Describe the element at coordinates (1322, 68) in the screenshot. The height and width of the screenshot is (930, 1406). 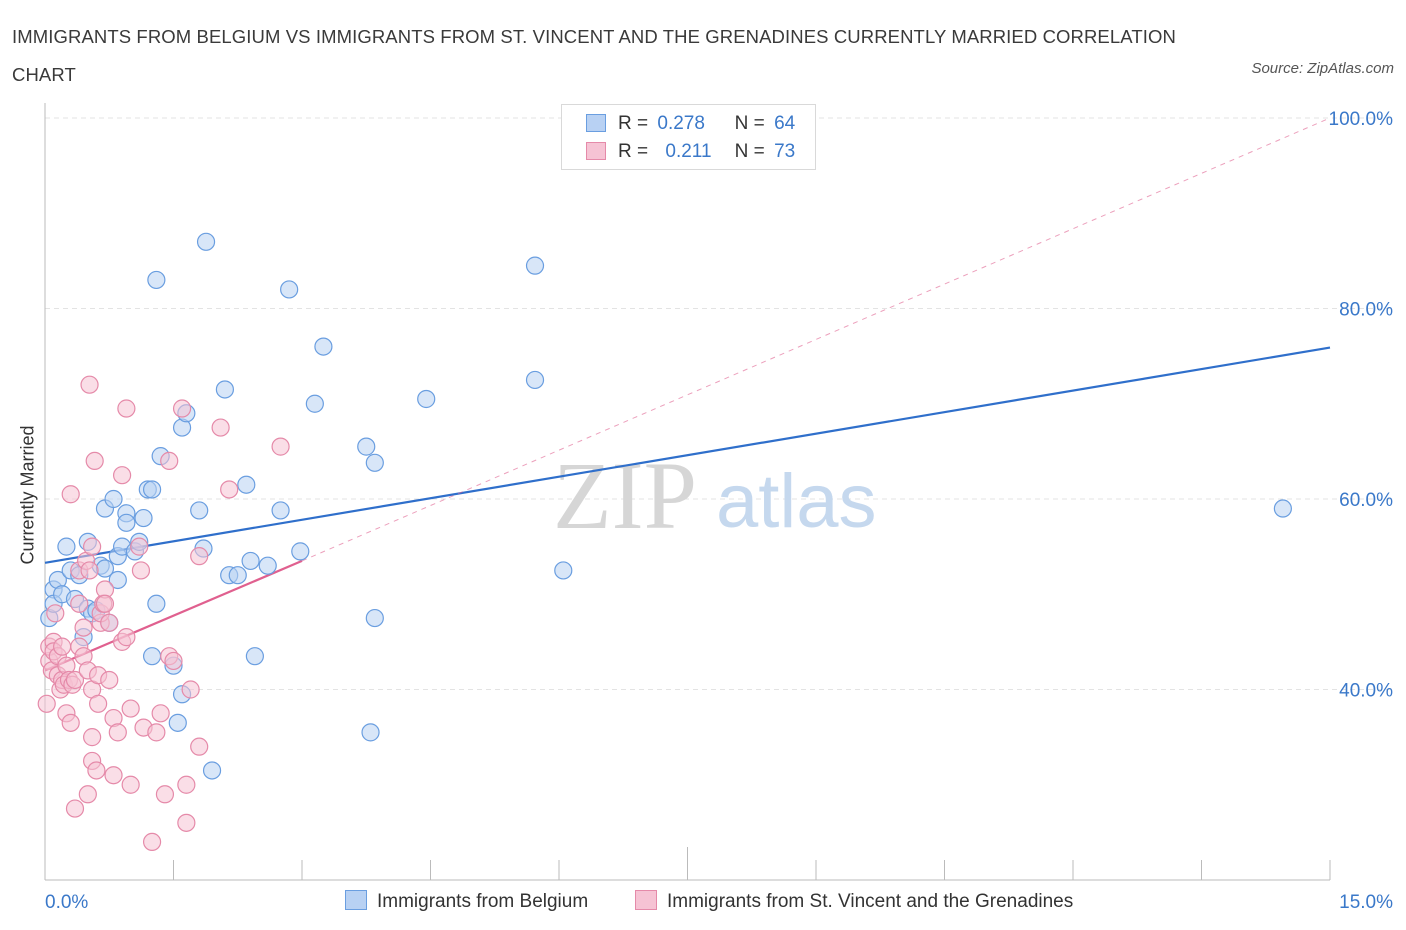
I see `source-credit: Source: ZipAtlas.com` at that location.